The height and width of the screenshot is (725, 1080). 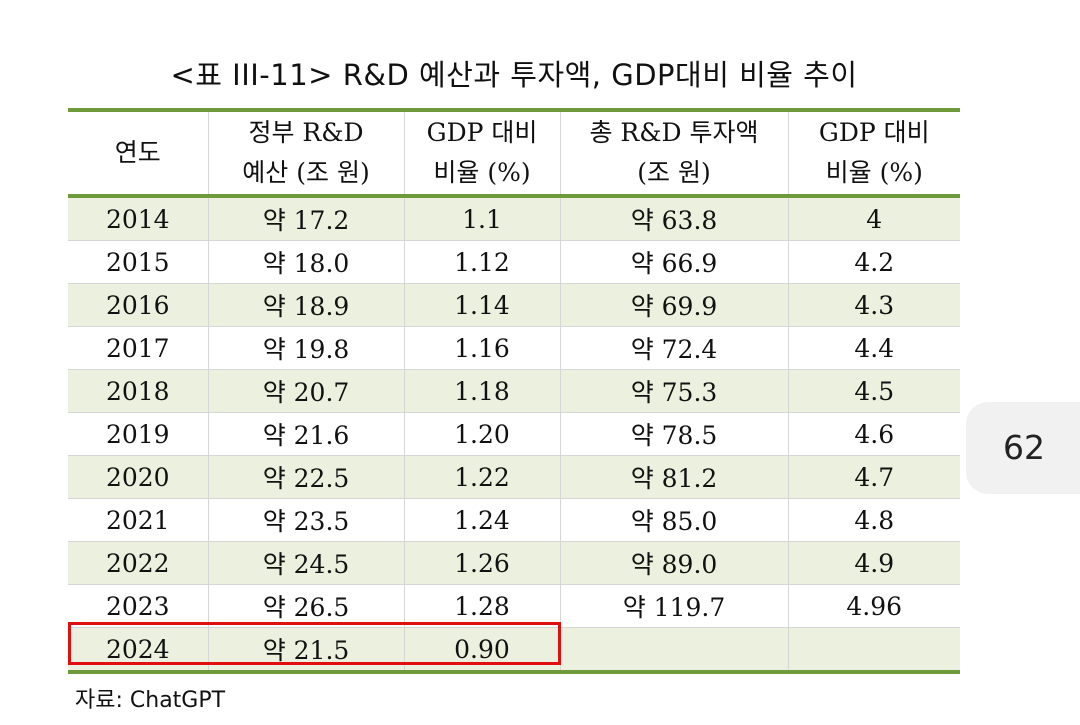 What do you see at coordinates (674, 520) in the screenshot?
I see `cell-total-investment: 약 85.0` at bounding box center [674, 520].